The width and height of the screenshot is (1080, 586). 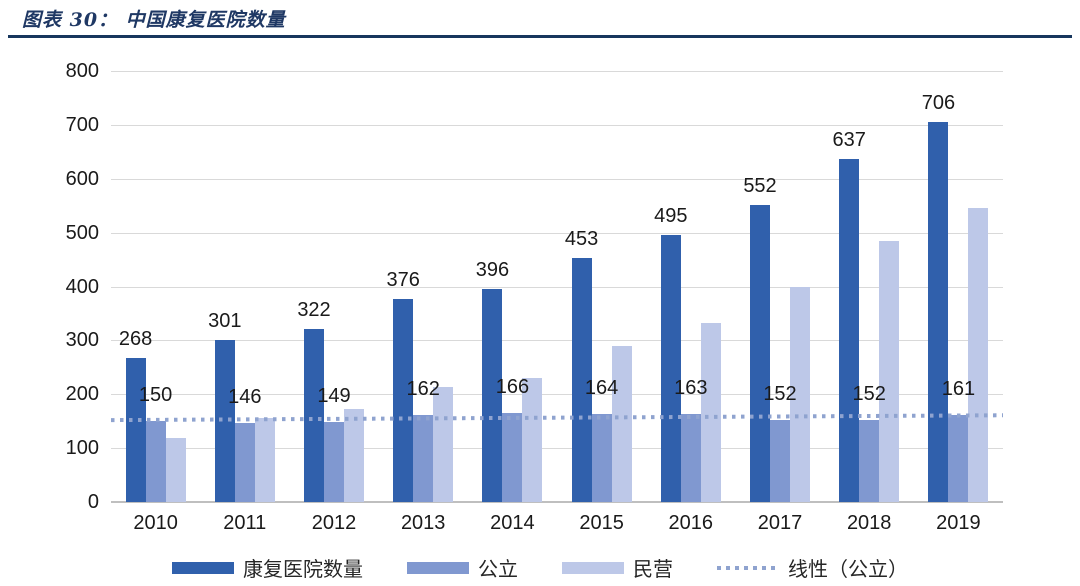 What do you see at coordinates (334, 461) in the screenshot?
I see `bar-public-2012` at bounding box center [334, 461].